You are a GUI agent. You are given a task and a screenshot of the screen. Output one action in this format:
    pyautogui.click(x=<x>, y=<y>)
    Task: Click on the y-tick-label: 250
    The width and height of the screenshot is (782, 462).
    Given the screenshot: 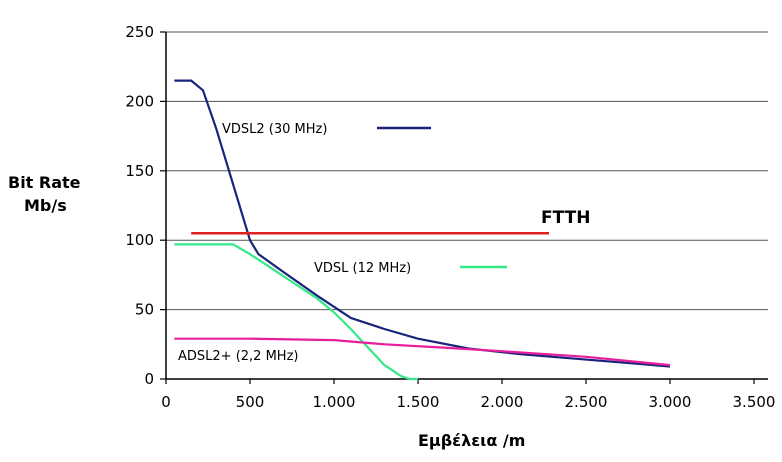 What is the action you would take?
    pyautogui.click(x=139, y=32)
    